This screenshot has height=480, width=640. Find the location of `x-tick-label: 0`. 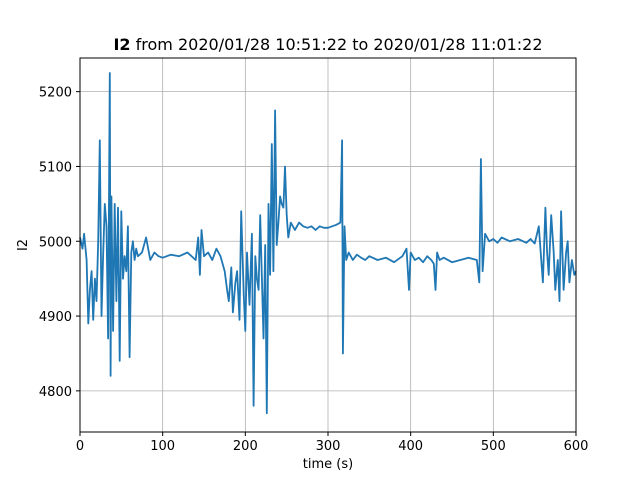

x-tick-label: 0 is located at coordinates (80, 446).